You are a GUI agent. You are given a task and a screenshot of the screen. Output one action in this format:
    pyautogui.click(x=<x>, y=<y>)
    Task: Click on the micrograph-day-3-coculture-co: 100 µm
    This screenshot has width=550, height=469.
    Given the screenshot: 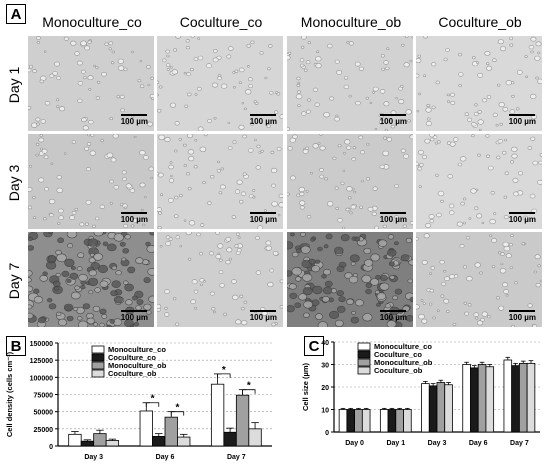 What is the action you would take?
    pyautogui.click(x=220, y=181)
    